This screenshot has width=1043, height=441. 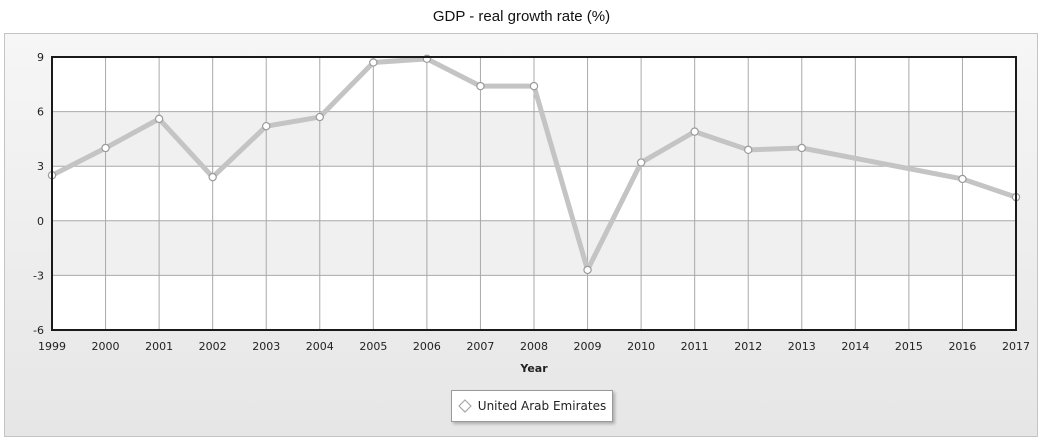 What do you see at coordinates (52, 346) in the screenshot?
I see `x-tick-label: 1999` at bounding box center [52, 346].